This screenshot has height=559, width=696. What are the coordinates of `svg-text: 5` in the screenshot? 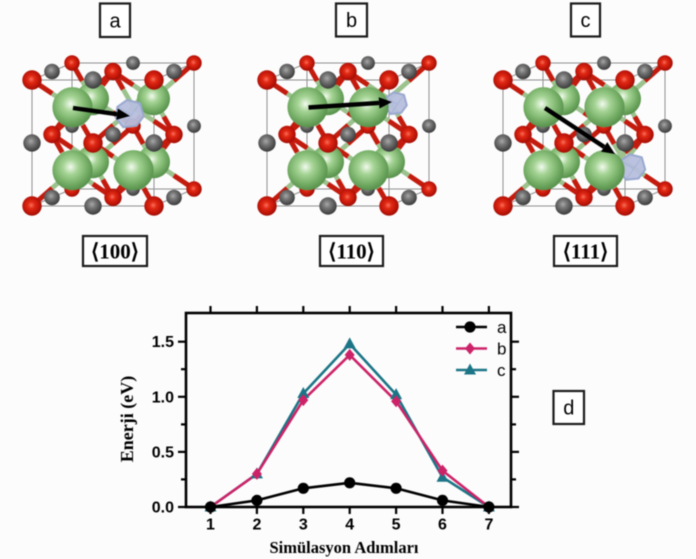 It's located at (396, 525).